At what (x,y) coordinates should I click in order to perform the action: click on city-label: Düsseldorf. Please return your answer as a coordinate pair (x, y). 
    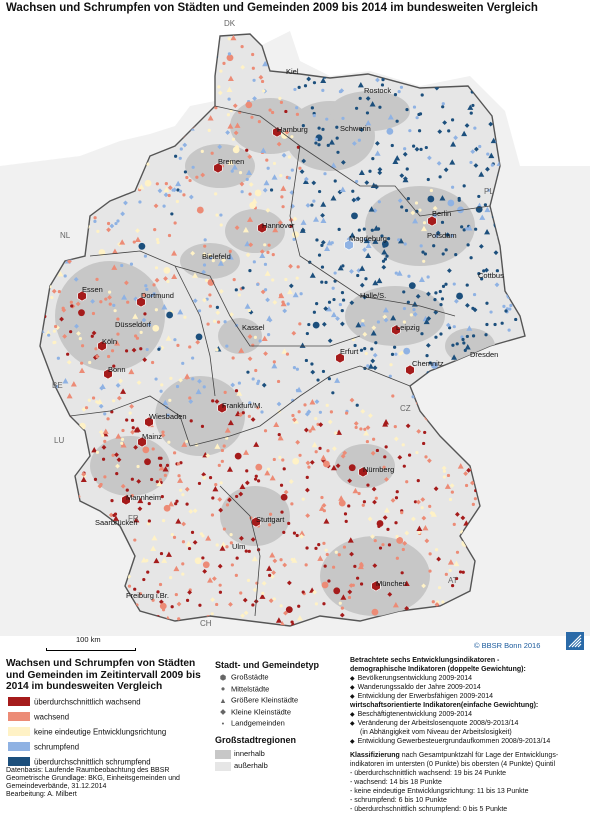
    Looking at the image, I should click on (133, 324).